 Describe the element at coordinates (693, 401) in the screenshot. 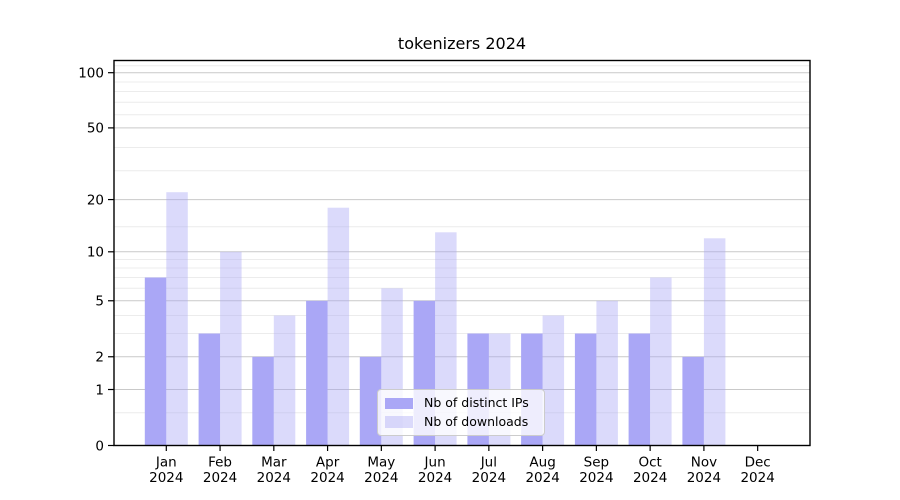

I see `bar-nov-s0` at that location.